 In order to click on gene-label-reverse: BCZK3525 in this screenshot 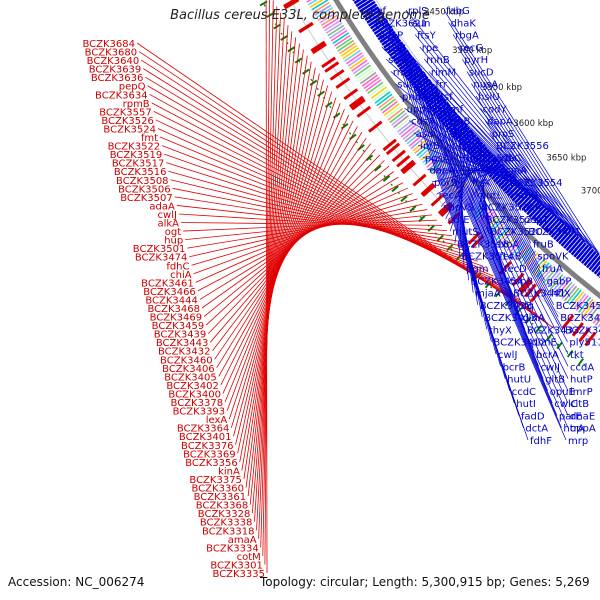, I will do `click(507, 208)`.